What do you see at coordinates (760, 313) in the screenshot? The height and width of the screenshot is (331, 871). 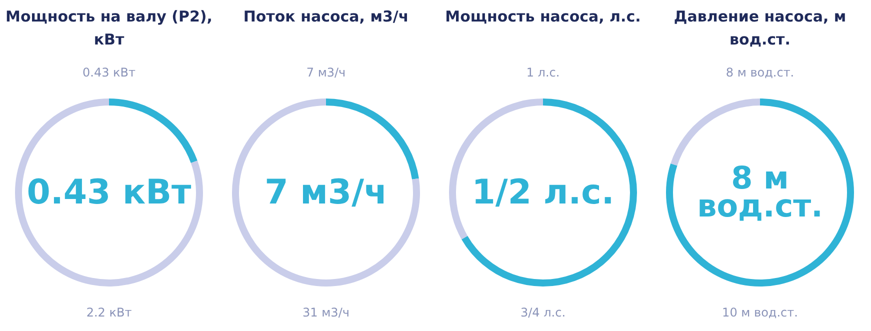 I see `text: 10 м вод.ст.` at bounding box center [760, 313].